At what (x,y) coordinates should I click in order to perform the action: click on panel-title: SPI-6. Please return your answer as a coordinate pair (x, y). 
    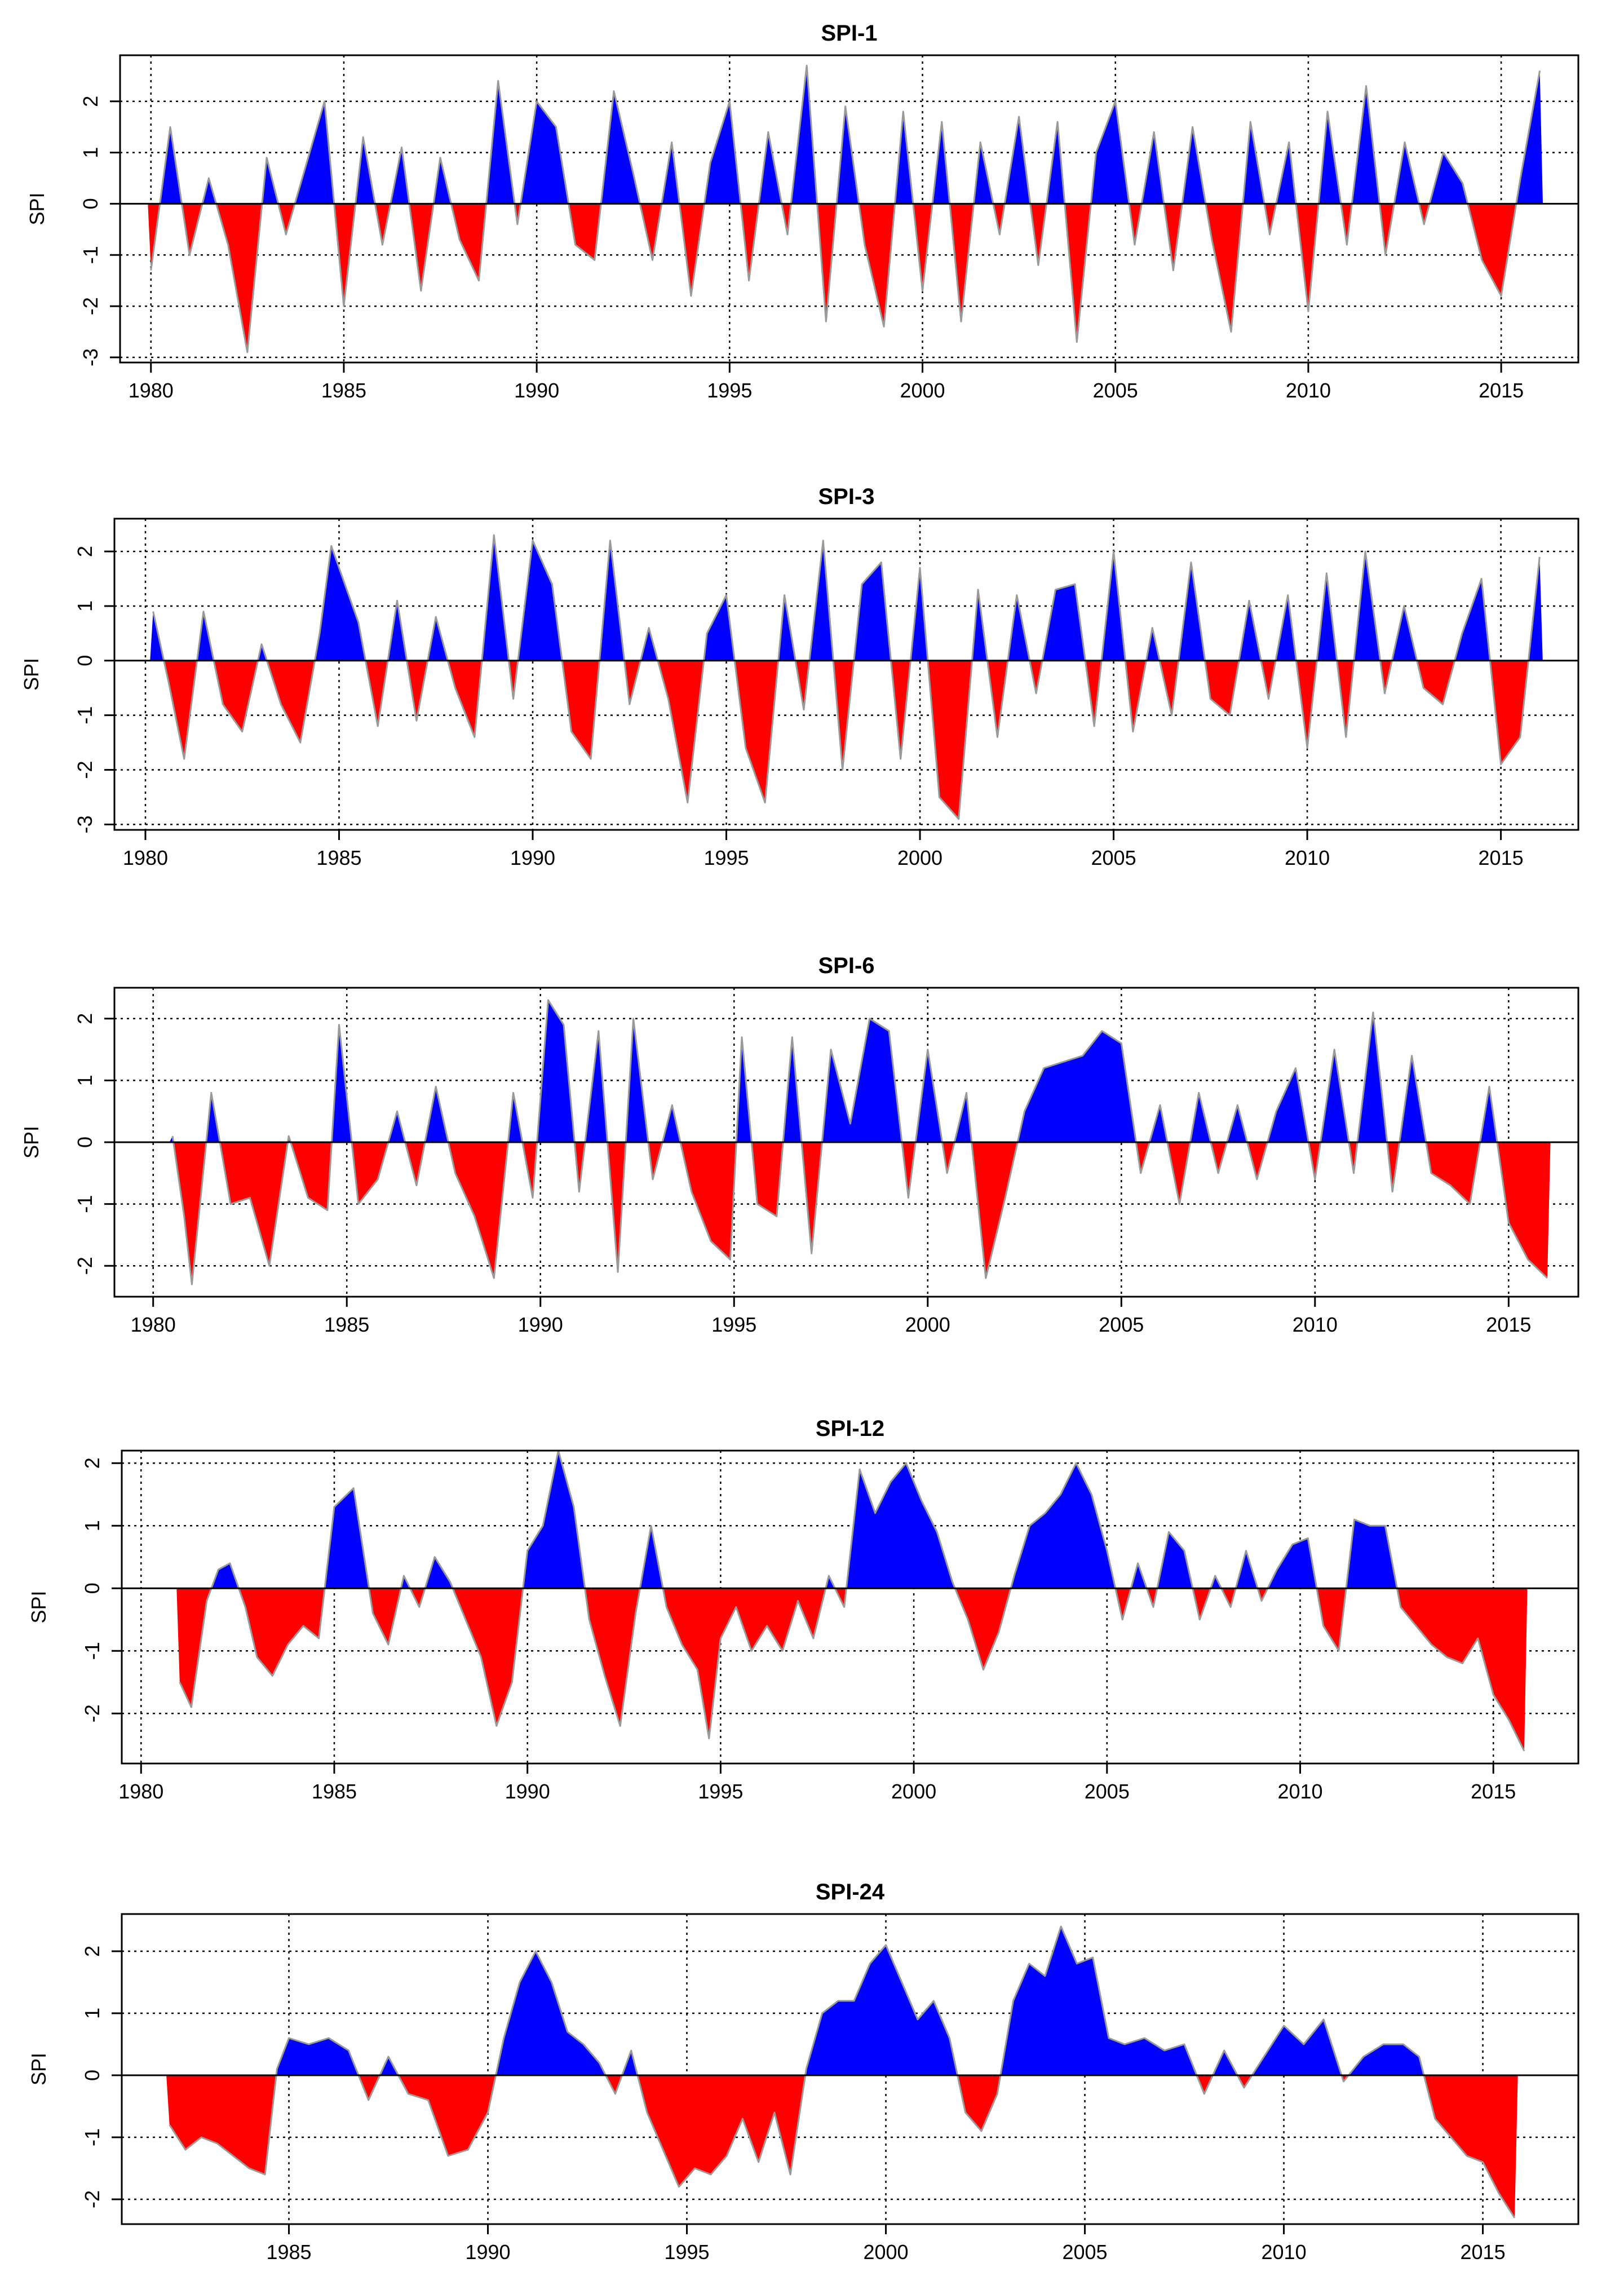
    Looking at the image, I should click on (846, 965).